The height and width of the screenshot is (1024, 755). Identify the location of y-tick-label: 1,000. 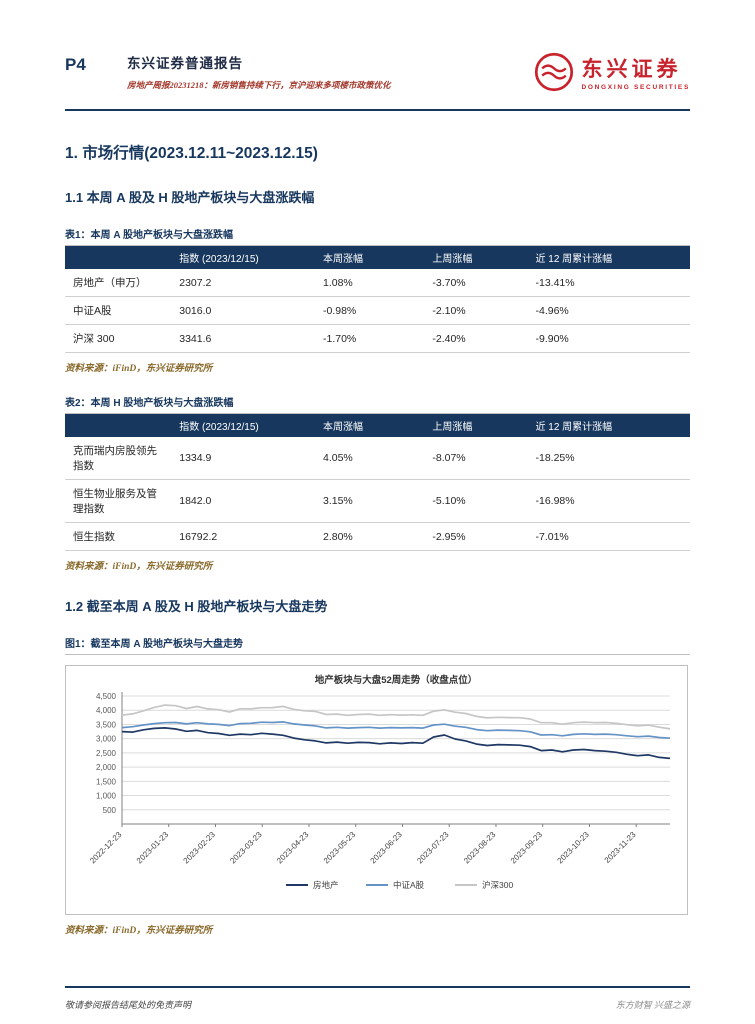
(106, 796).